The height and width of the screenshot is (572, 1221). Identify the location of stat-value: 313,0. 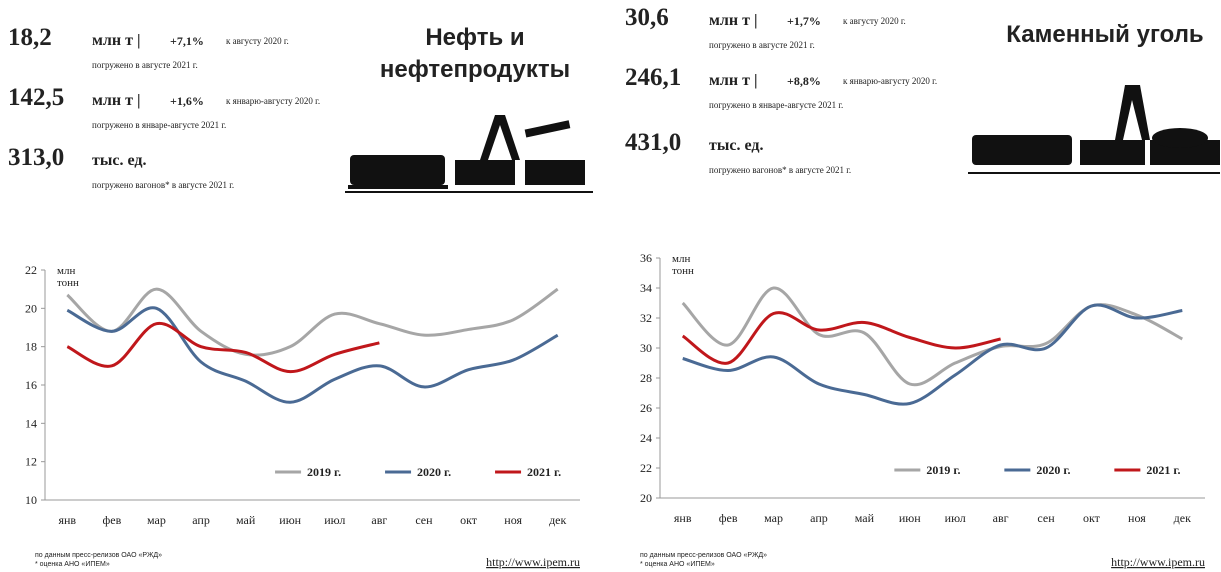
(36, 157).